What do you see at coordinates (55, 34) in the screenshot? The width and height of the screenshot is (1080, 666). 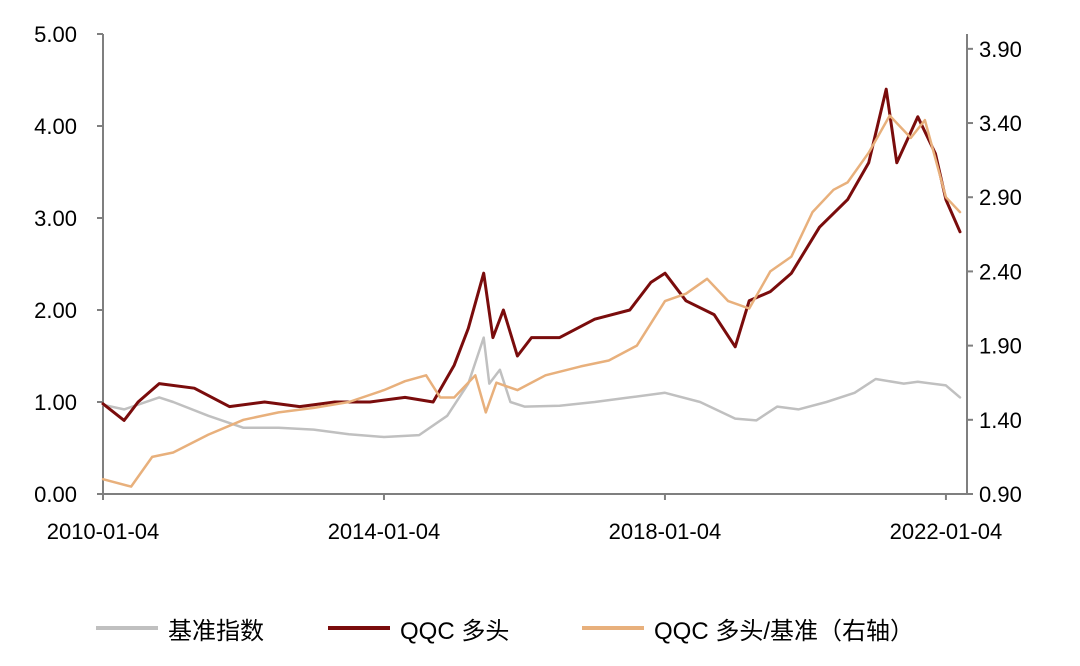 I see `left-tick-label-5: 5.00` at bounding box center [55, 34].